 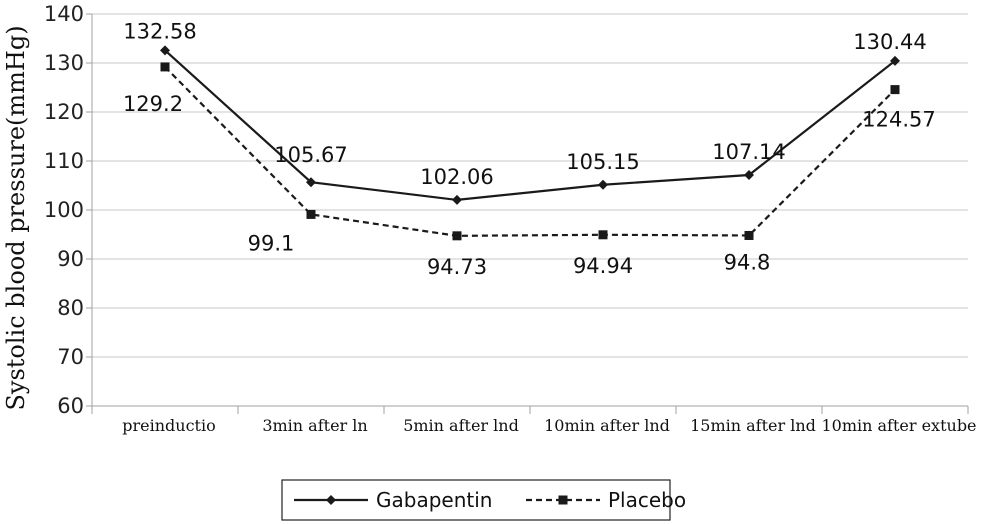 I want to click on y-tick-label: 120, so click(x=64, y=112).